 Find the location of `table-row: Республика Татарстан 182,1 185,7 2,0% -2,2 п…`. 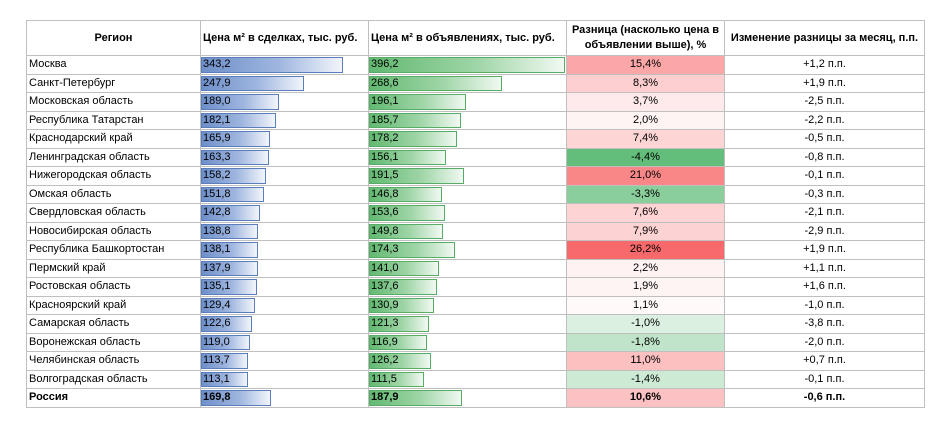

table-row: Республика Татарстан 182,1 185,7 2,0% -2,2 п… is located at coordinates (475, 120).